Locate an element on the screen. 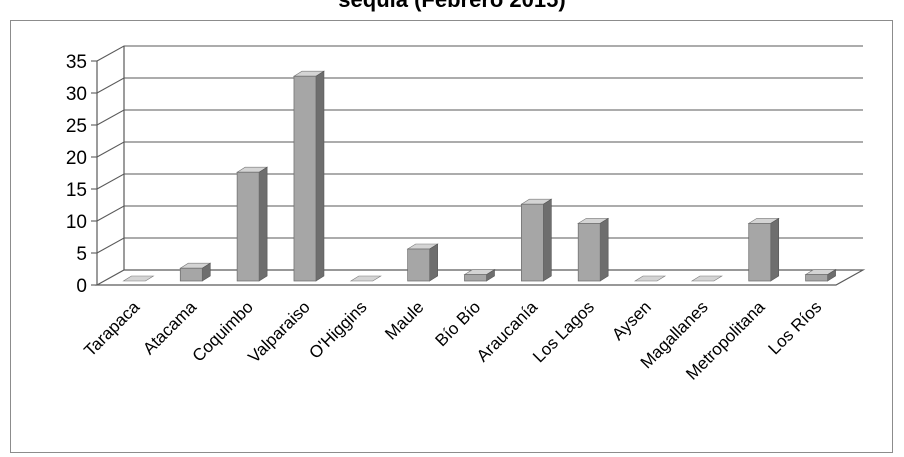  x-category-label: Valparaiso is located at coordinates (278, 331).